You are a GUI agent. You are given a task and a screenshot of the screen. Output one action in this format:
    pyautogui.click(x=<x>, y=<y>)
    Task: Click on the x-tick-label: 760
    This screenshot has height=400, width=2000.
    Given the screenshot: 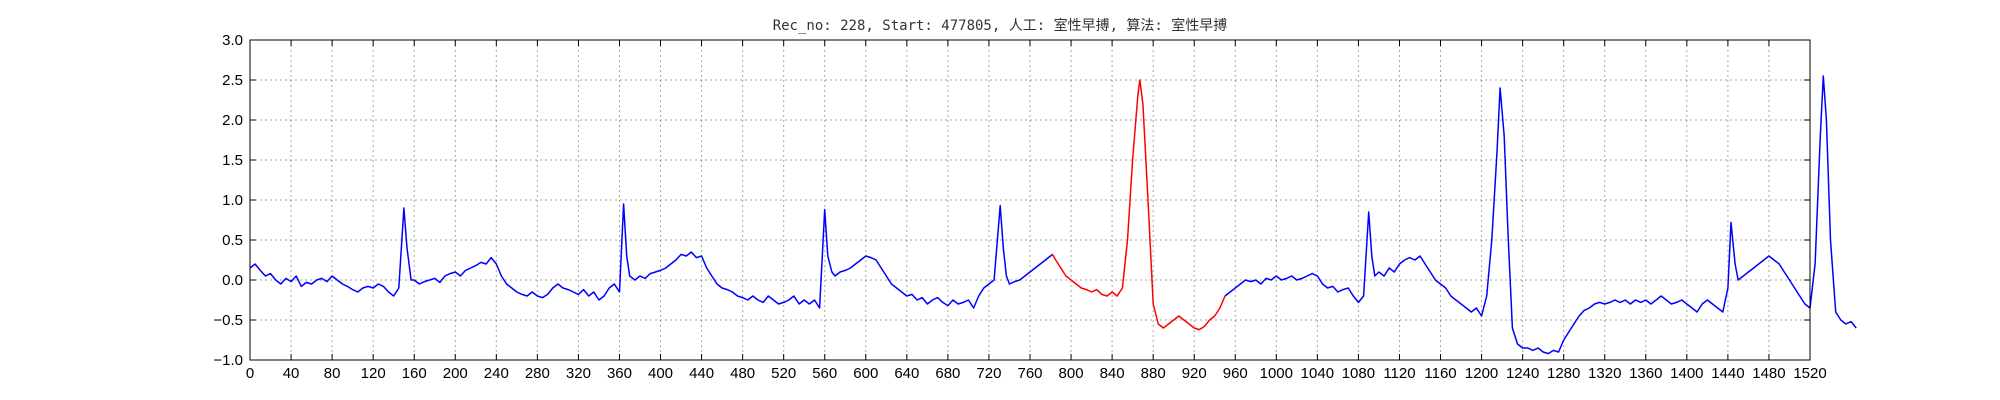 What is the action you would take?
    pyautogui.click(x=1029, y=373)
    